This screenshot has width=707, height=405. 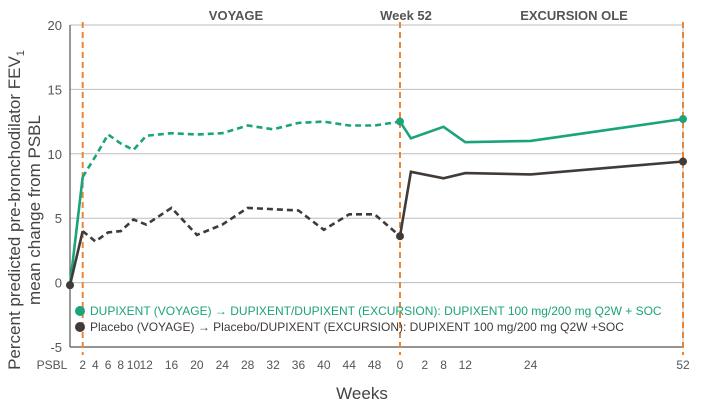 I want to click on x-tick-label-voyage: 40, so click(x=324, y=365).